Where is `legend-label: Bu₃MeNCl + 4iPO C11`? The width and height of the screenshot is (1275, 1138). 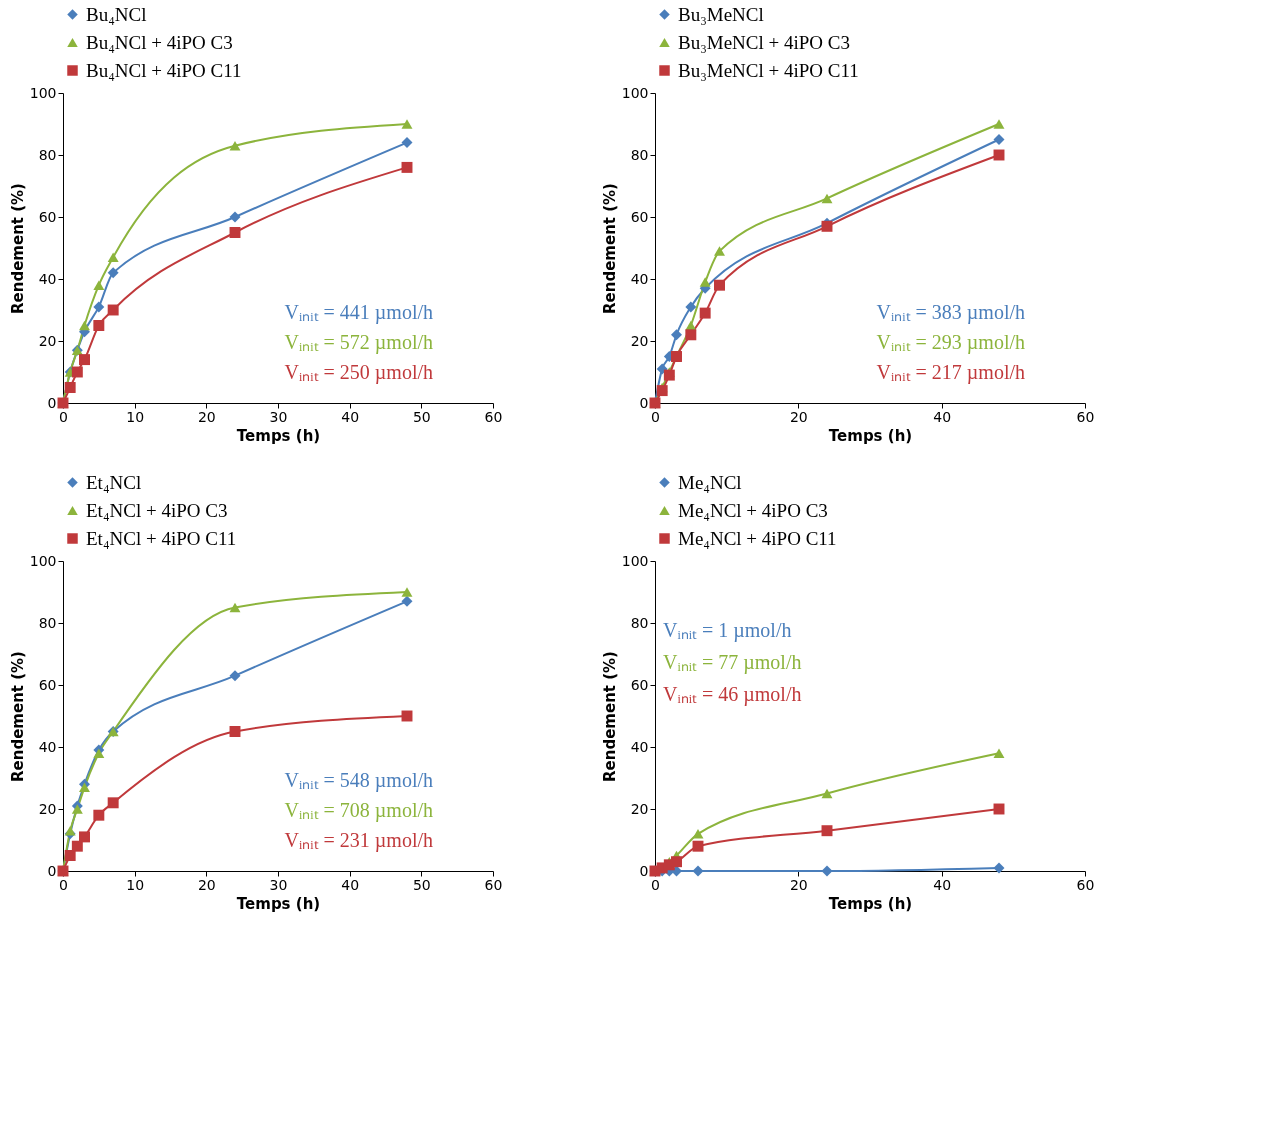
legend-label: Bu₃MeNCl + 4iPO C11 is located at coordinates (768, 70).